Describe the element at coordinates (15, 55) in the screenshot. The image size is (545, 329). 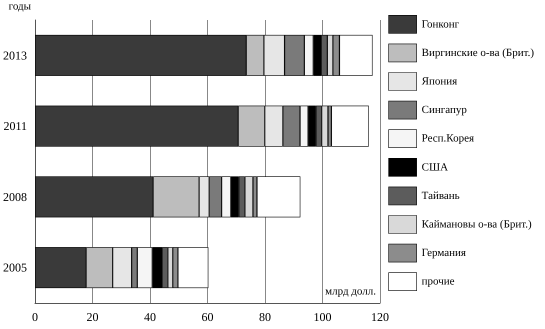
I see `y-tick-label: 2013` at that location.